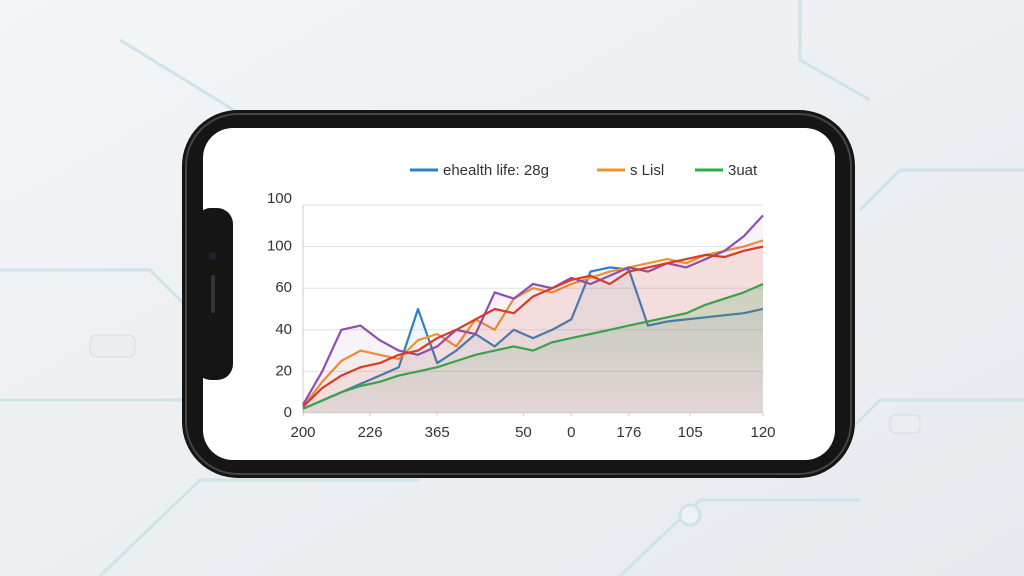  Describe the element at coordinates (647, 170) in the screenshot. I see `legend-label: s Lisl` at that location.